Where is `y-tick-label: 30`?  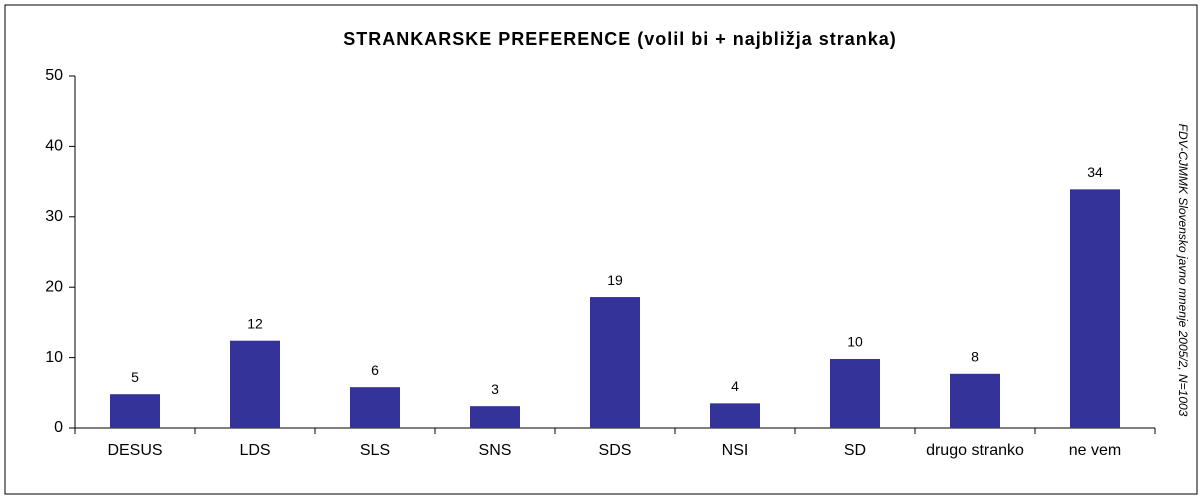
y-tick-label: 30 is located at coordinates (54, 216).